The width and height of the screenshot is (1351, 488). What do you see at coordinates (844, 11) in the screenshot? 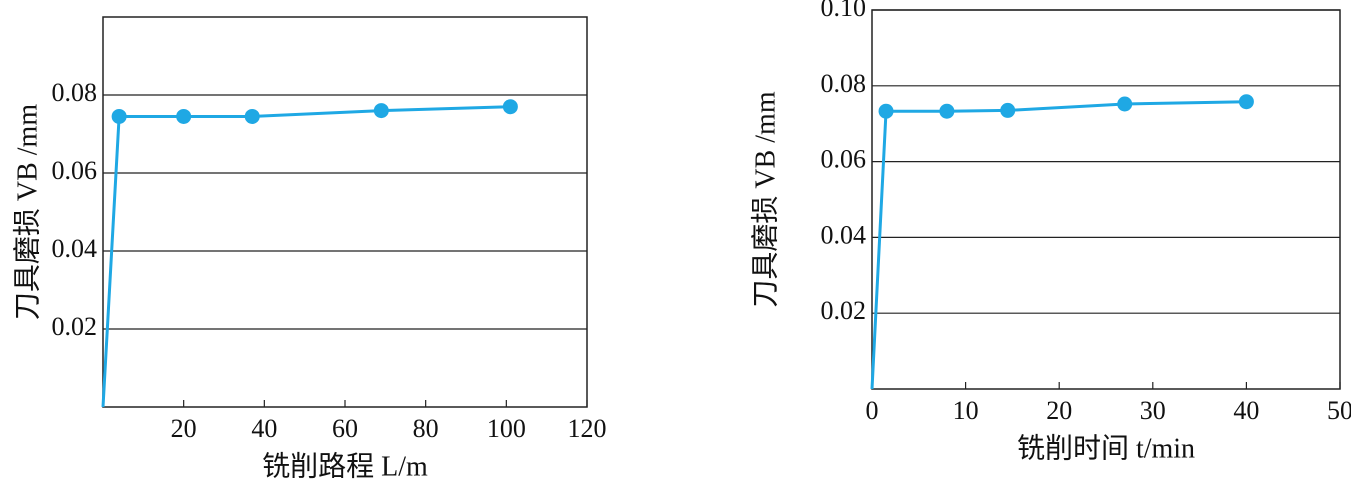
I see `y-tick-label: 0.10` at bounding box center [844, 11].